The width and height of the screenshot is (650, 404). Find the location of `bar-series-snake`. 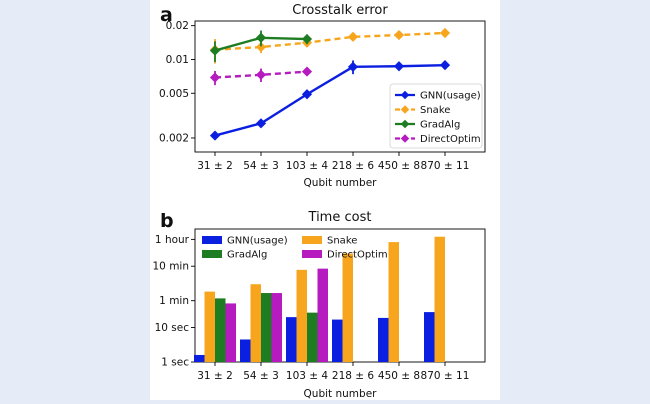

bar-series-snake is located at coordinates (324, 299).